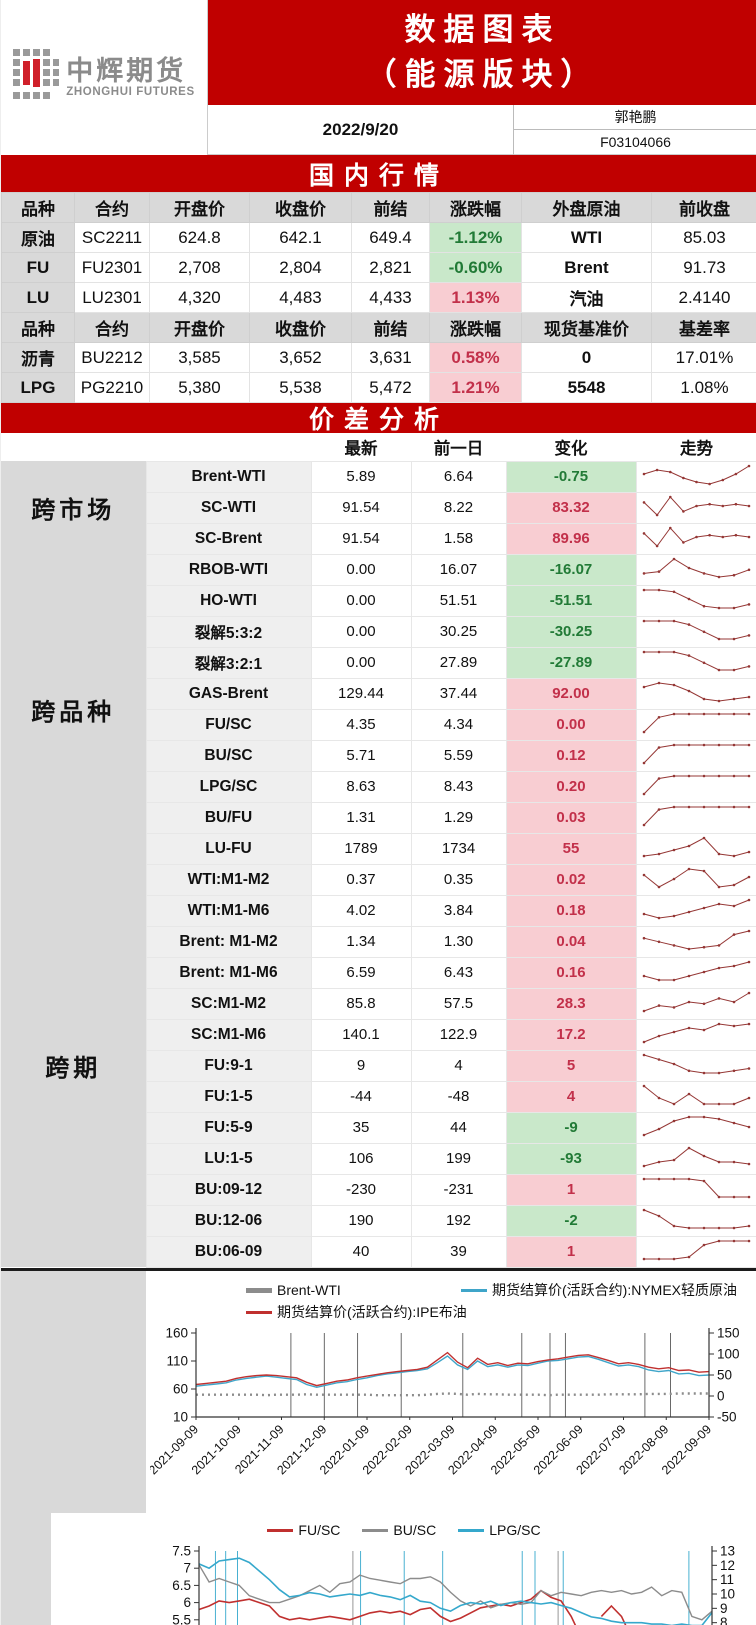 The image size is (756, 1625). Describe the element at coordinates (571, 631) in the screenshot. I see `change-cell: -30.25` at that location.